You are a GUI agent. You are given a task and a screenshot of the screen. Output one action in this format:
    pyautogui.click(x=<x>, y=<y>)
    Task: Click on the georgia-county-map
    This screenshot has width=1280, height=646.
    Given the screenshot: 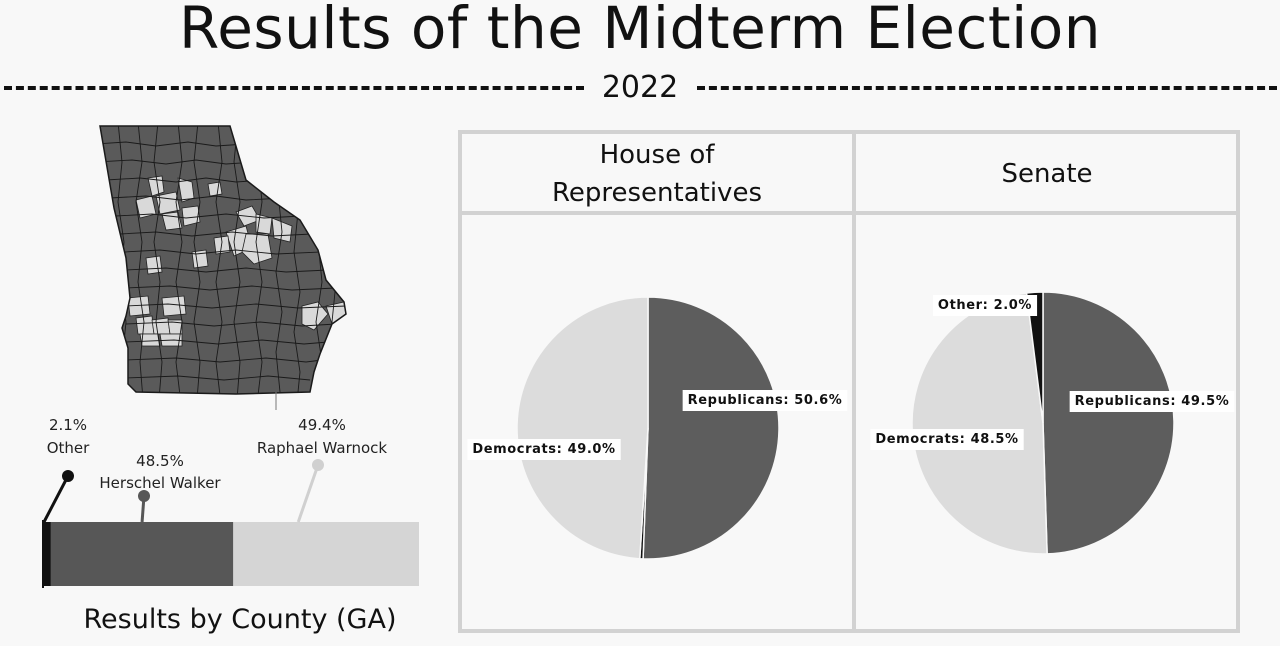 What is the action you would take?
    pyautogui.click(x=223, y=267)
    